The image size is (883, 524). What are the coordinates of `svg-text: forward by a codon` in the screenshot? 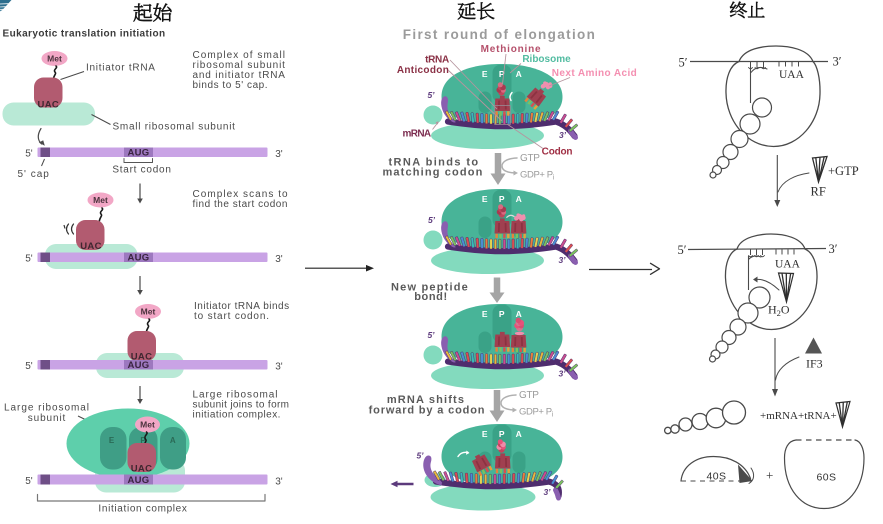 It's located at (427, 411).